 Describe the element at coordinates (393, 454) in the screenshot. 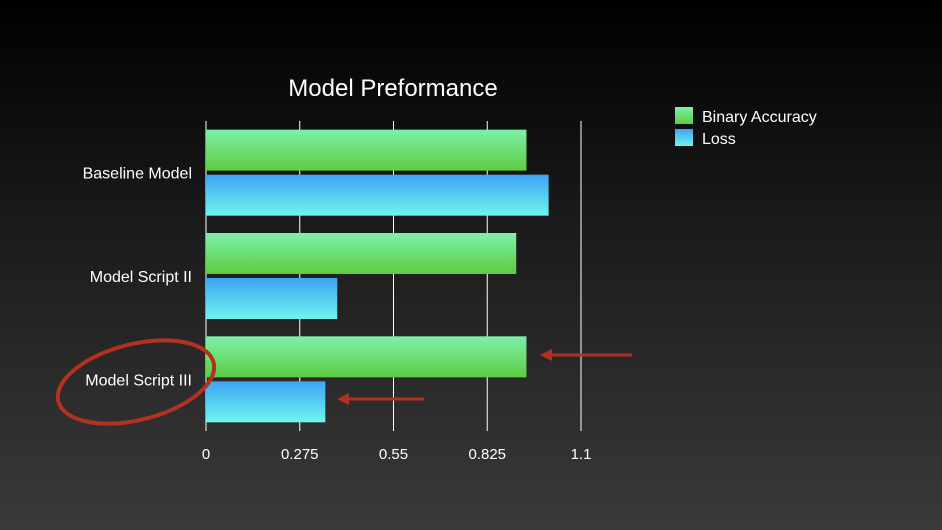

I see `x-tick-label: 0.55` at that location.